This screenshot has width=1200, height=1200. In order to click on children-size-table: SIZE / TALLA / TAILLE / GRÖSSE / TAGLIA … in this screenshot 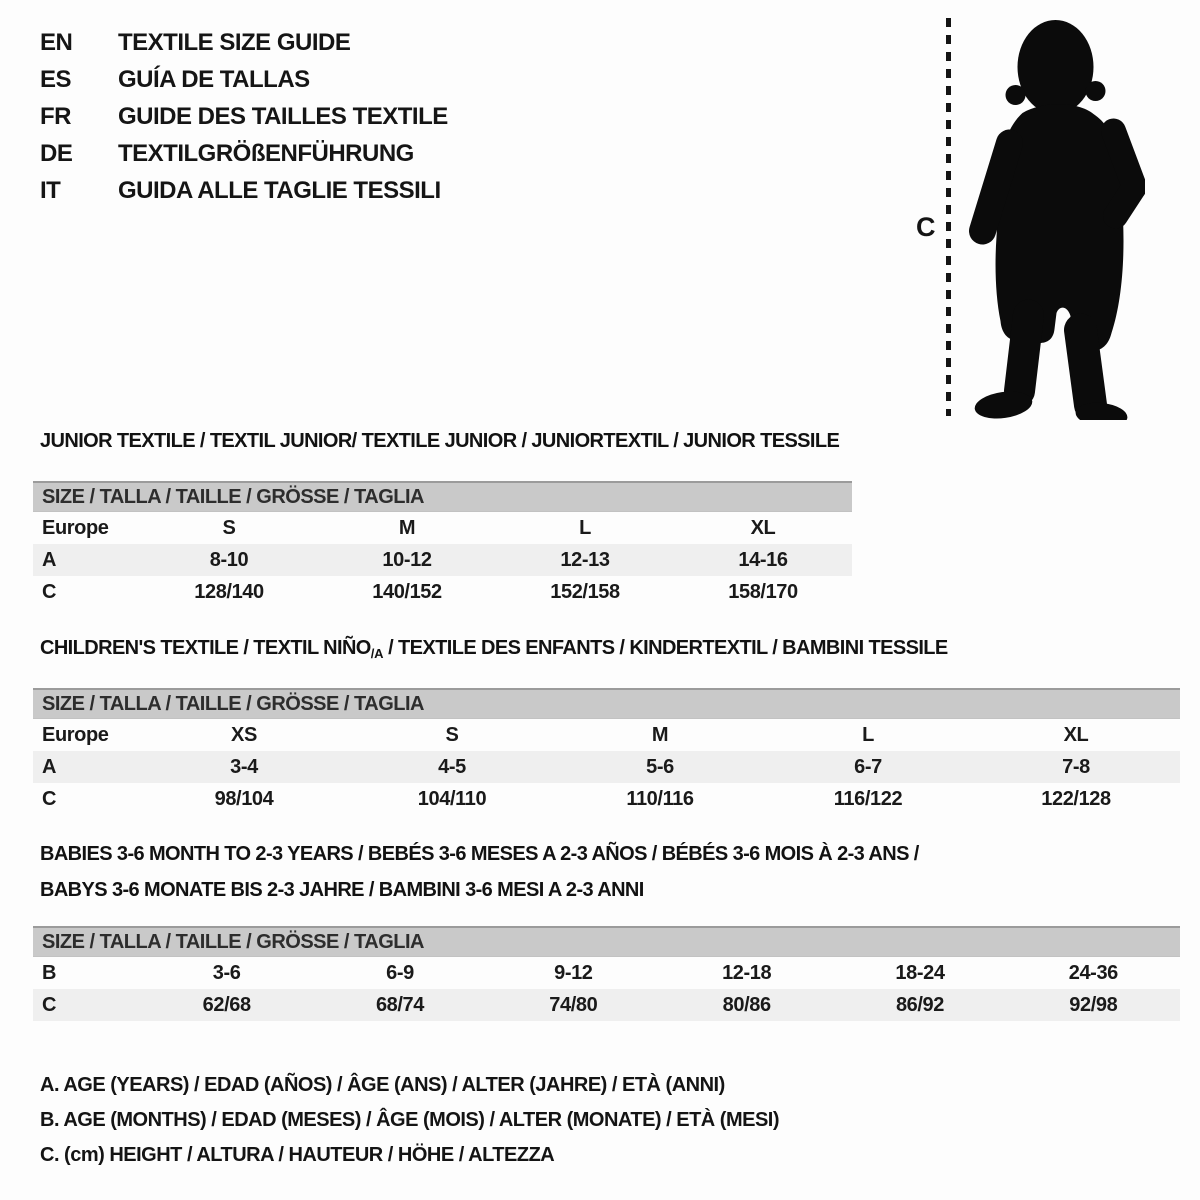, I will do `click(606, 751)`.